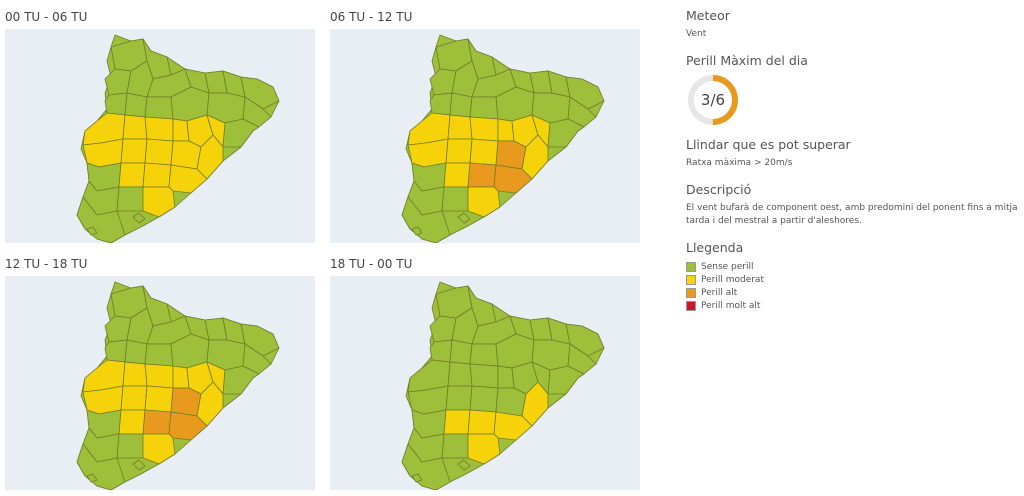  I want to click on danger-gauge: 3/6, so click(713, 100).